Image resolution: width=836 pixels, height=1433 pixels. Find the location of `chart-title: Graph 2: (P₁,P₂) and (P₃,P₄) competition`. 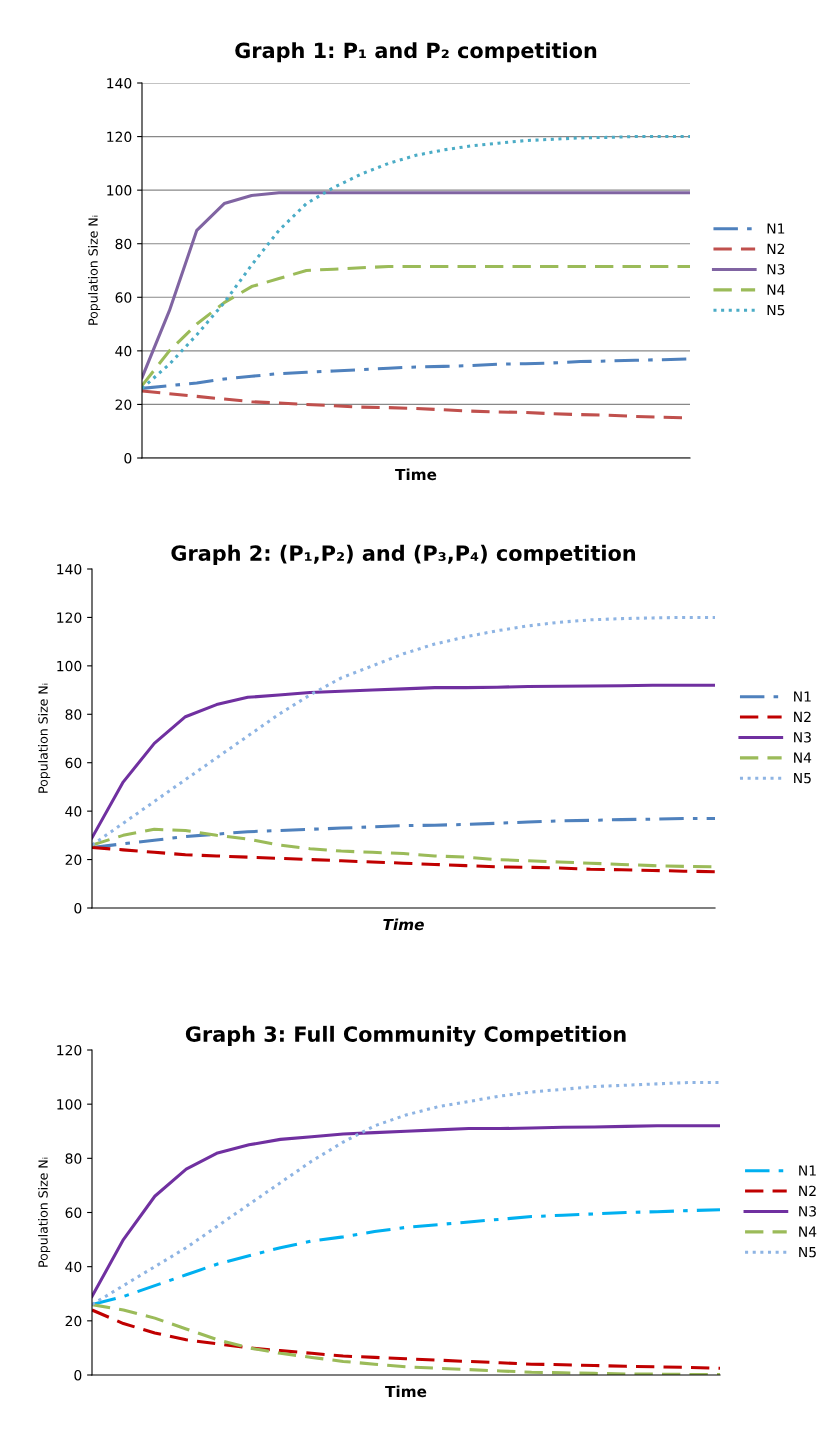

chart-title: Graph 2: (P₁,P₂) and (P₃,P₄) competition is located at coordinates (403, 554).